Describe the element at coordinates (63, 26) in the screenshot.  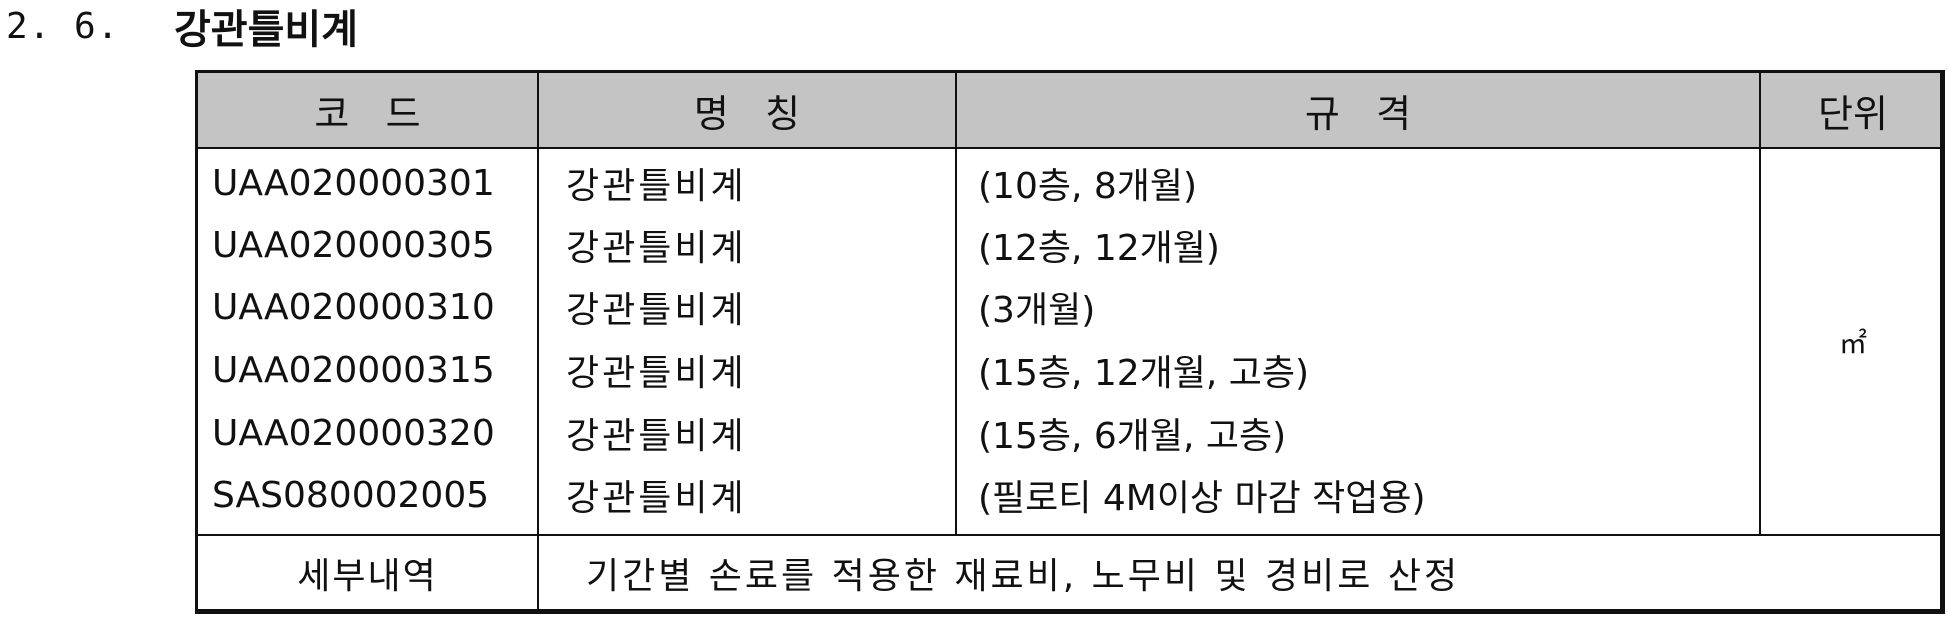
I see `section-number: 2. 6.` at that location.